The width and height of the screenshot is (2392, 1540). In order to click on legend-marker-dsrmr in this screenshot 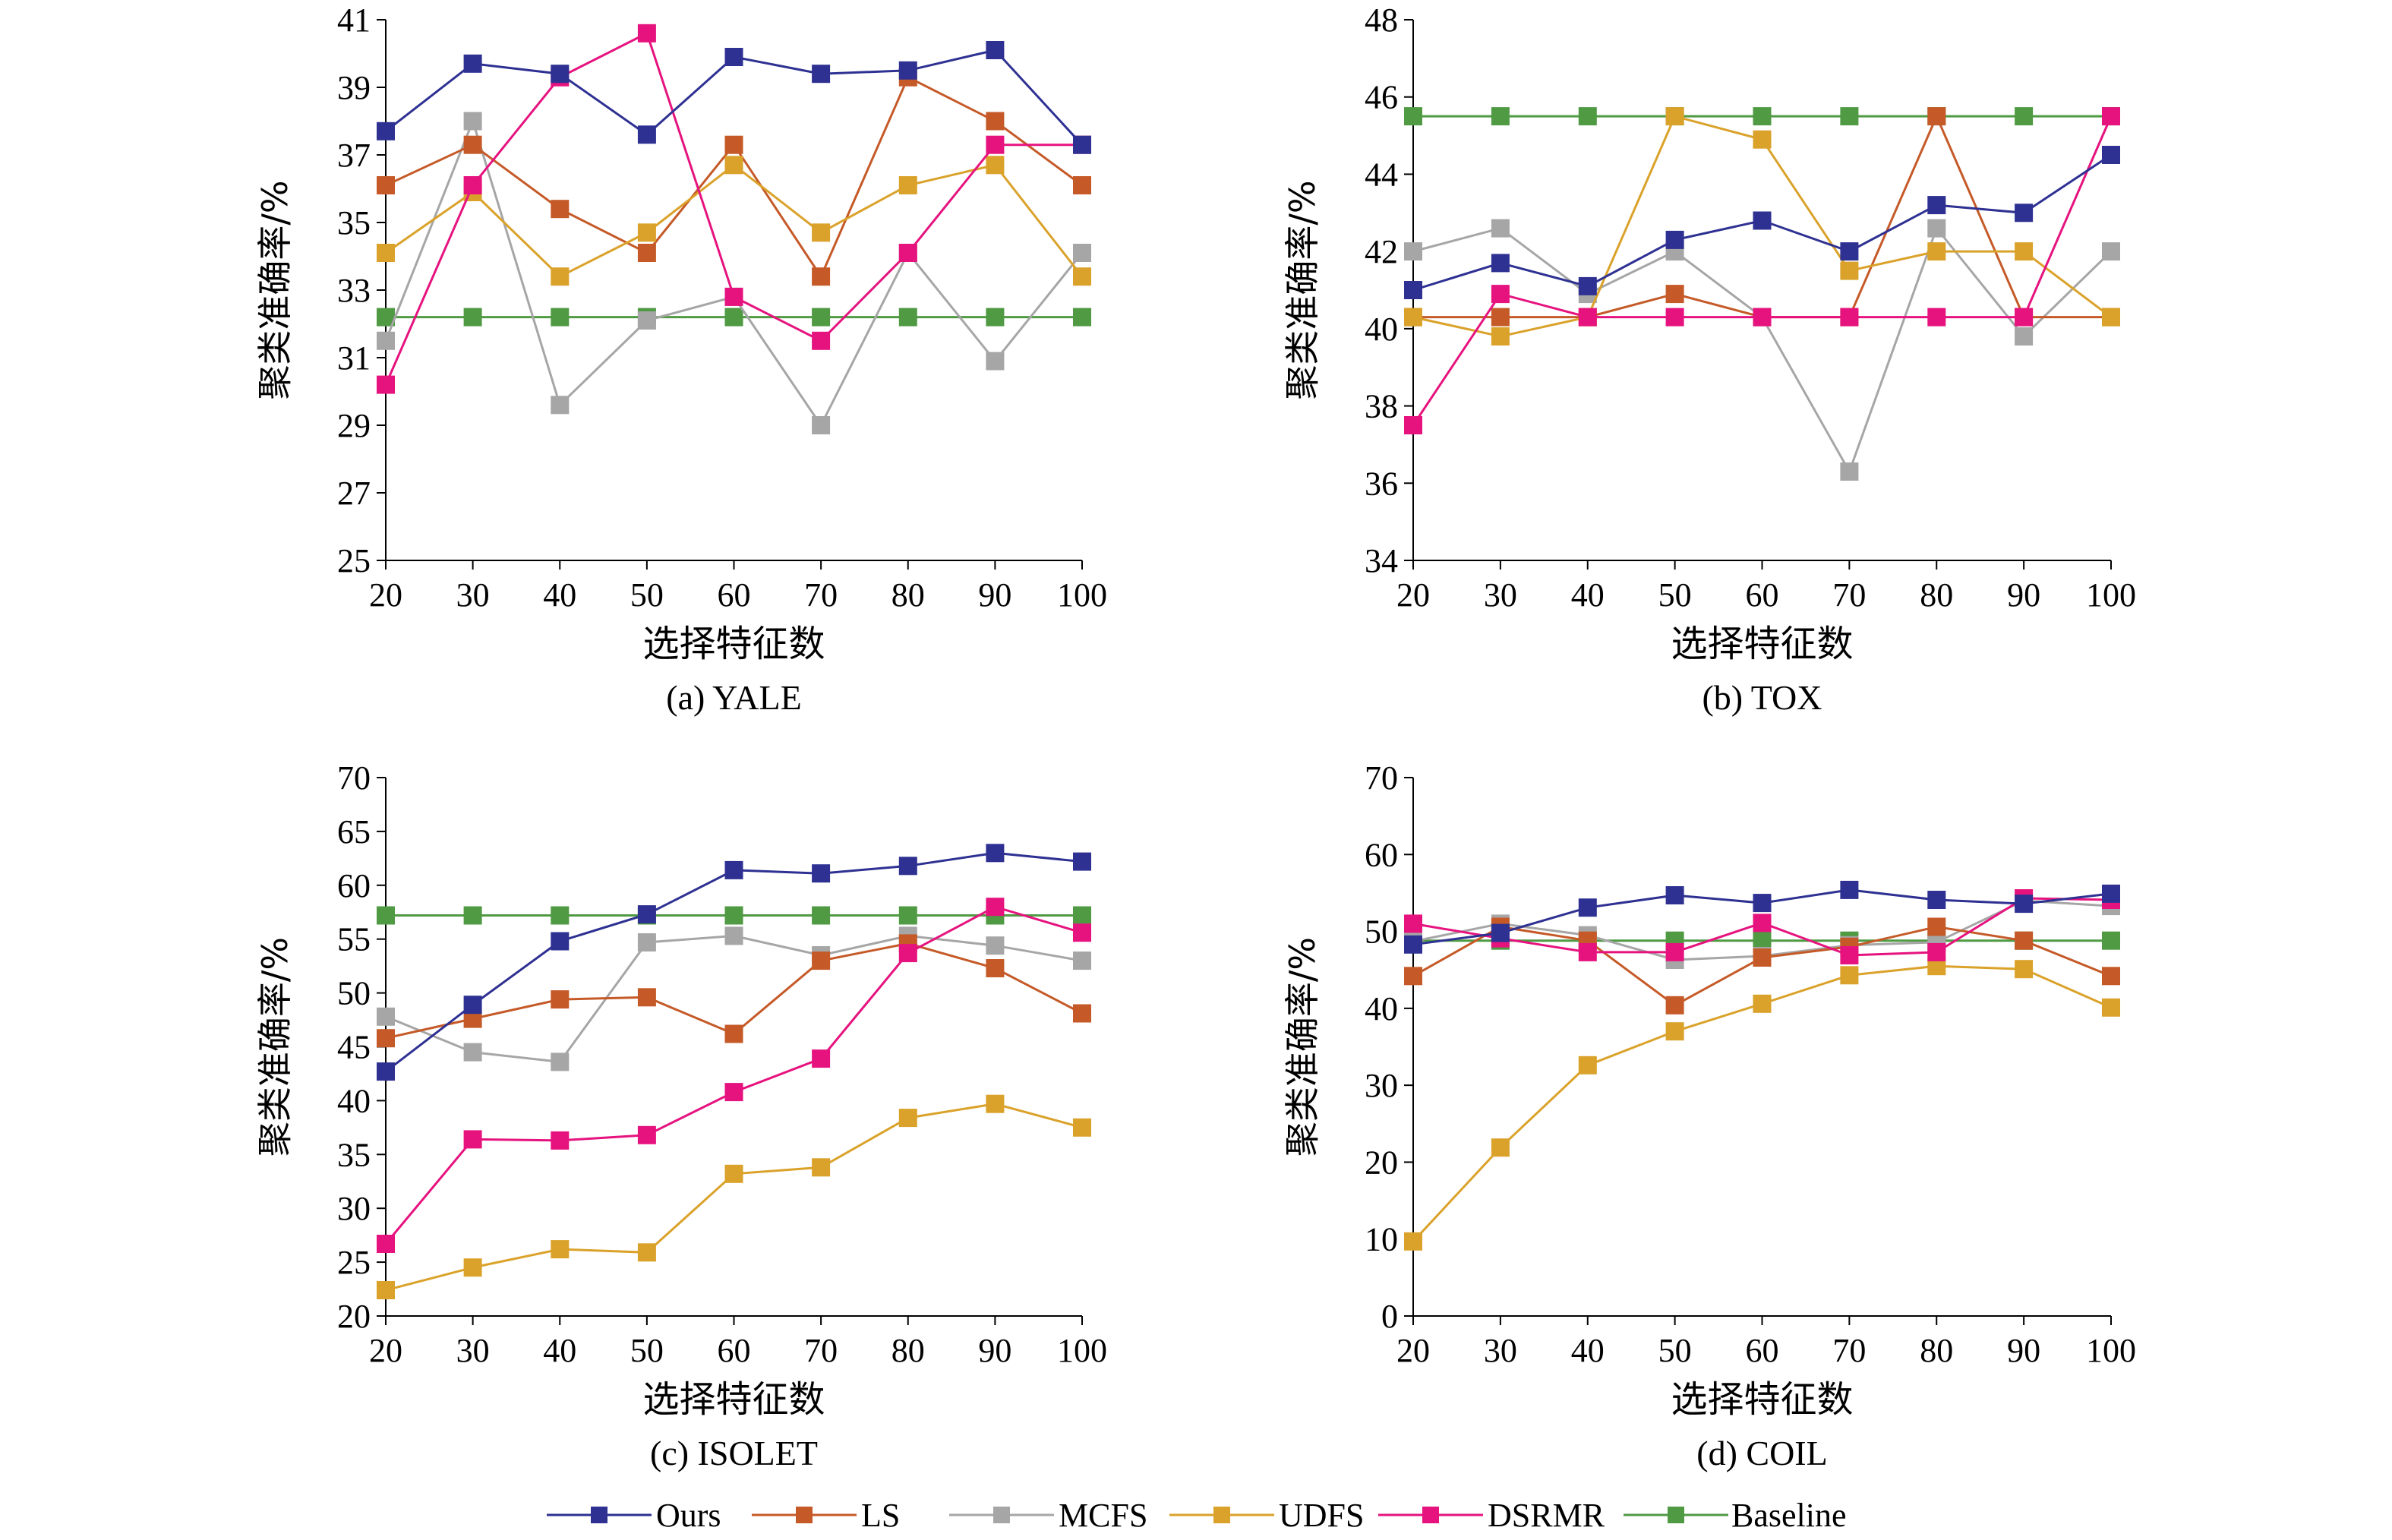, I will do `click(1430, 1515)`.